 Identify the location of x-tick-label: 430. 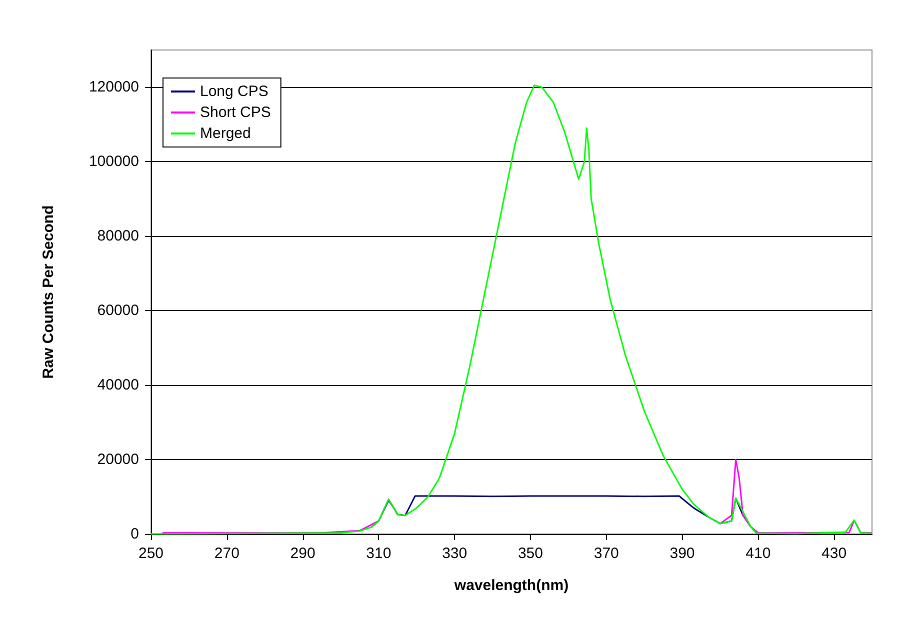
(834, 553).